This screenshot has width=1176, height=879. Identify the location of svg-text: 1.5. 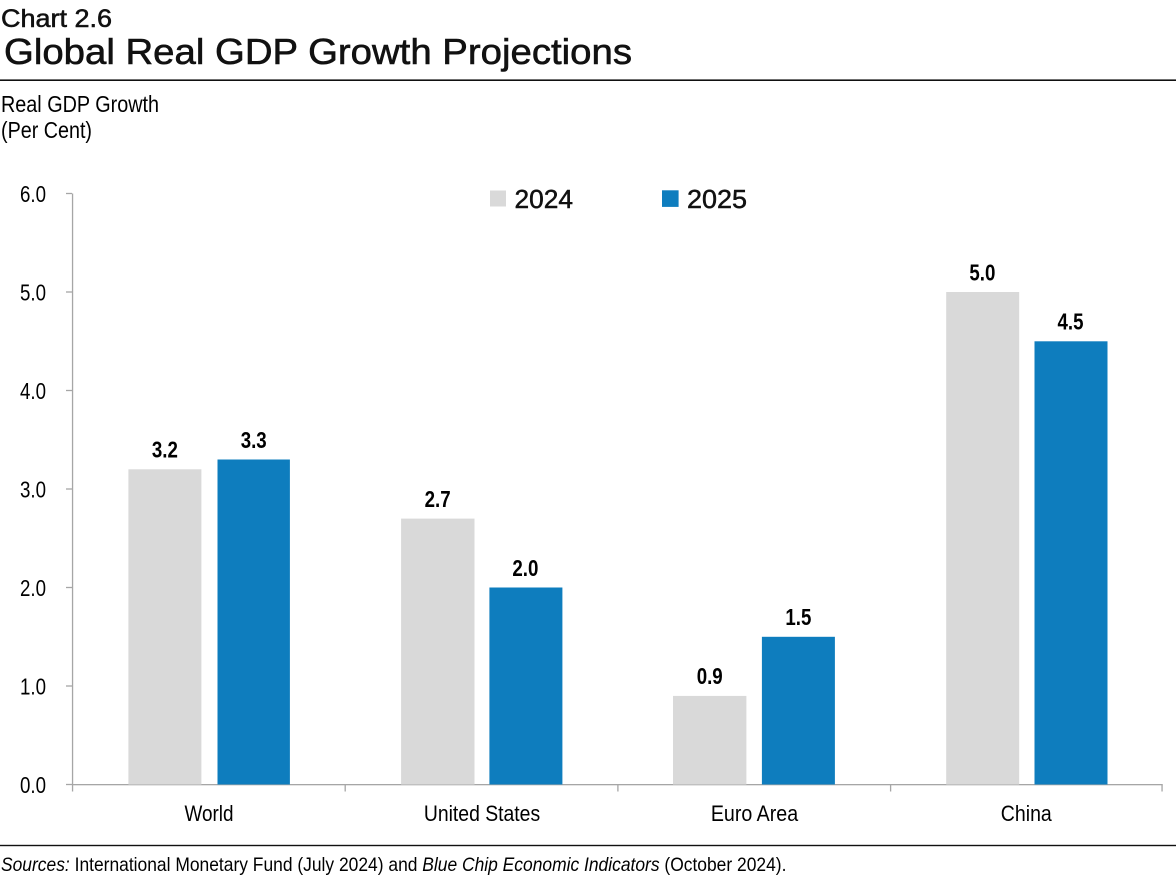
(798, 617).